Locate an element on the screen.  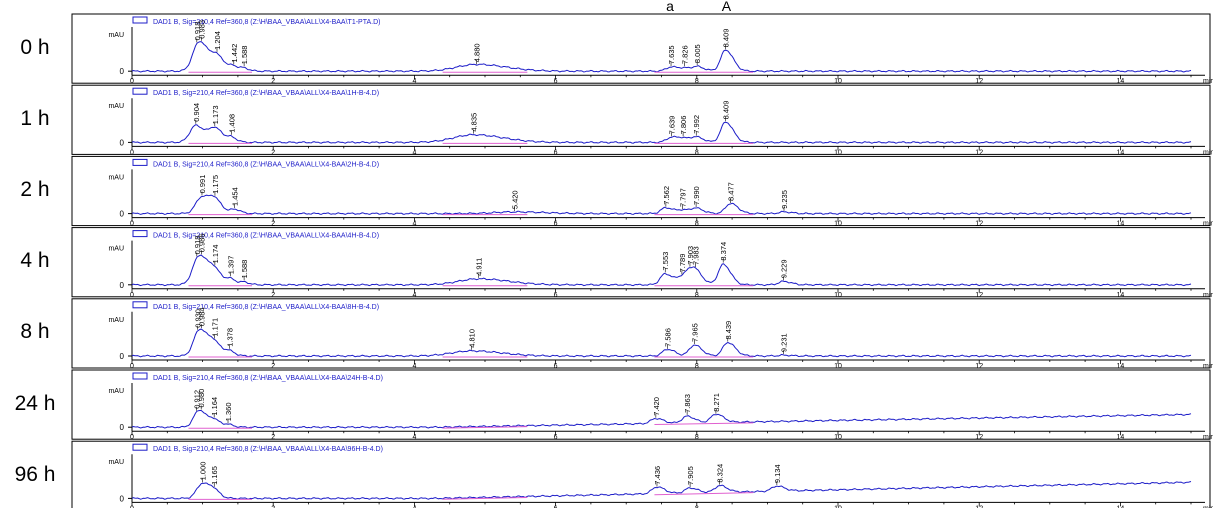
time-label: 1 h is located at coordinates (35, 118).